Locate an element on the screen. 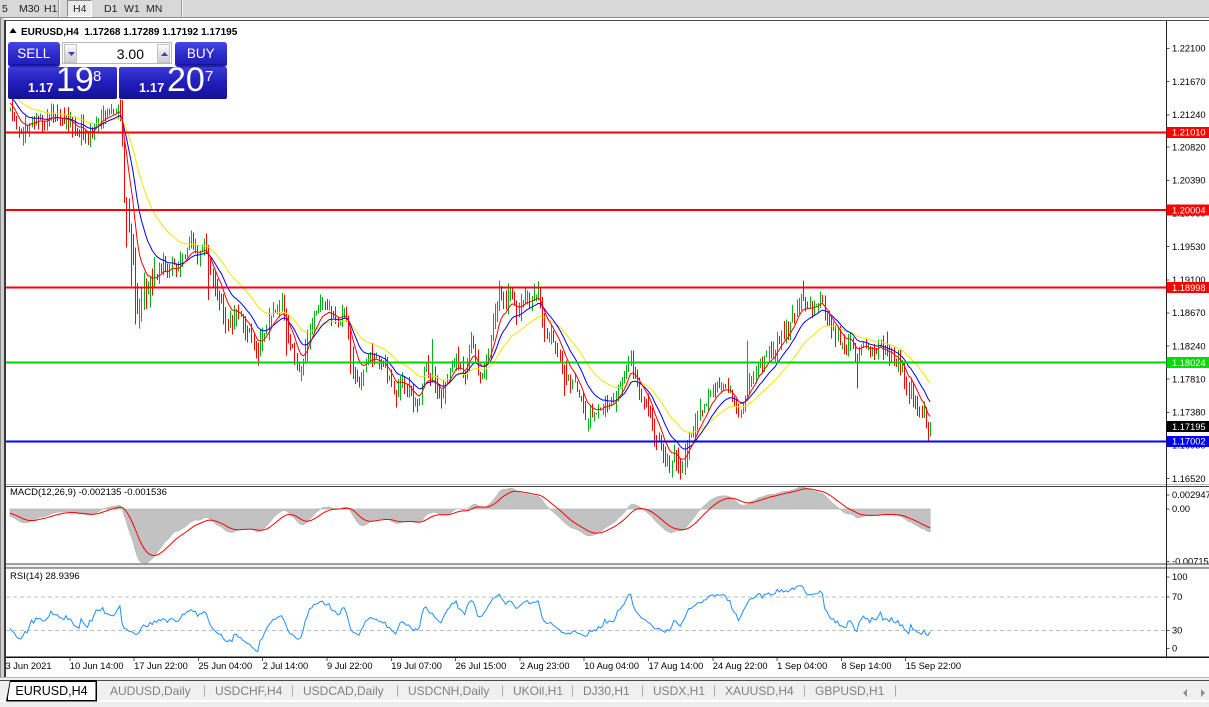 The width and height of the screenshot is (1209, 707). svg-text: 25 Jun 04:00 is located at coordinates (225, 666).